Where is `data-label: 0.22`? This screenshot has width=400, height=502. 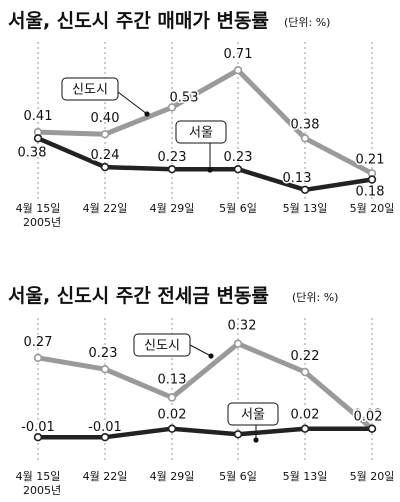 data-label: 0.22 is located at coordinates (305, 356).